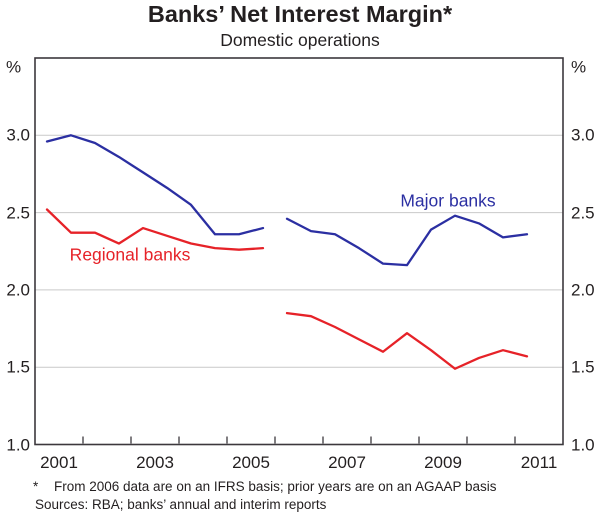  Describe the element at coordinates (579, 67) in the screenshot. I see `y-axis-unit-right: %` at that location.